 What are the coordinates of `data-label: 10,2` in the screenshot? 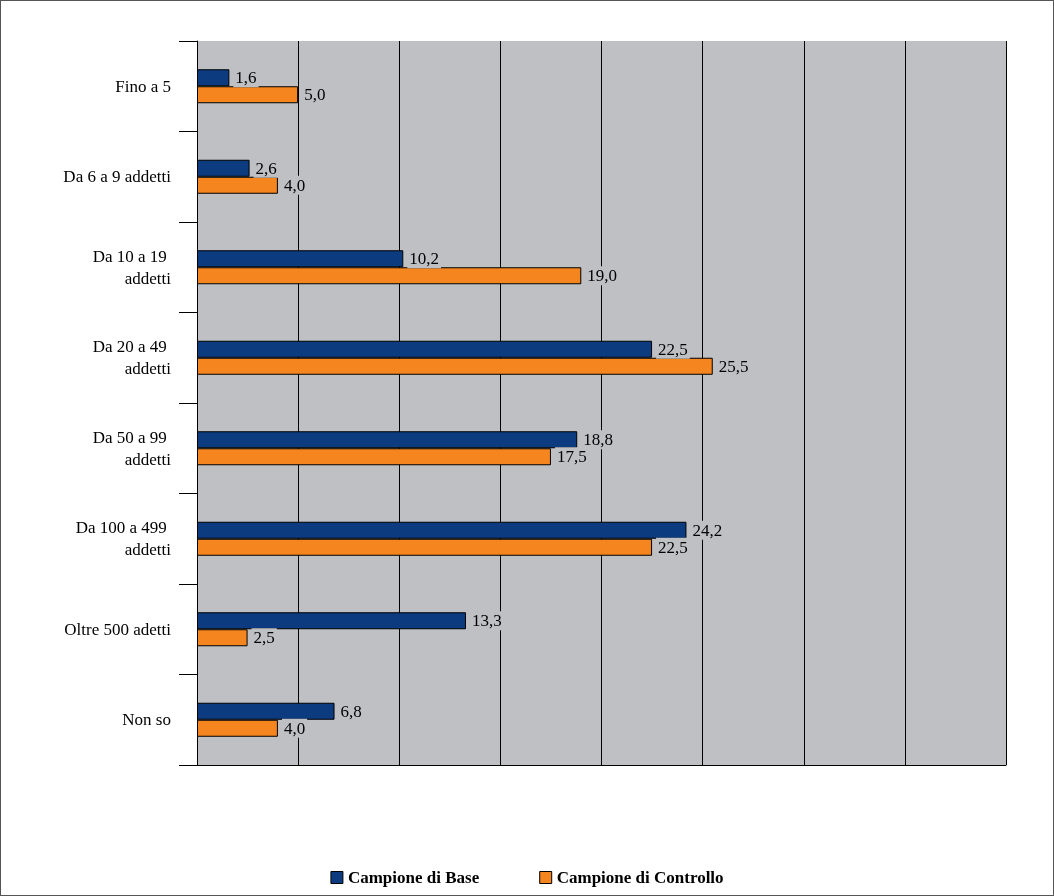 It's located at (424, 259).